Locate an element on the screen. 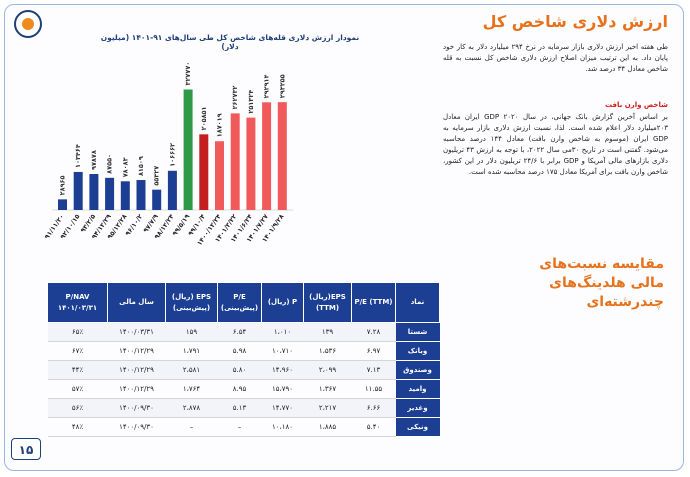 Image resolution: width=690 pixels, height=477 pixels. cell: ۲،۰۹۹ is located at coordinates (327, 370).